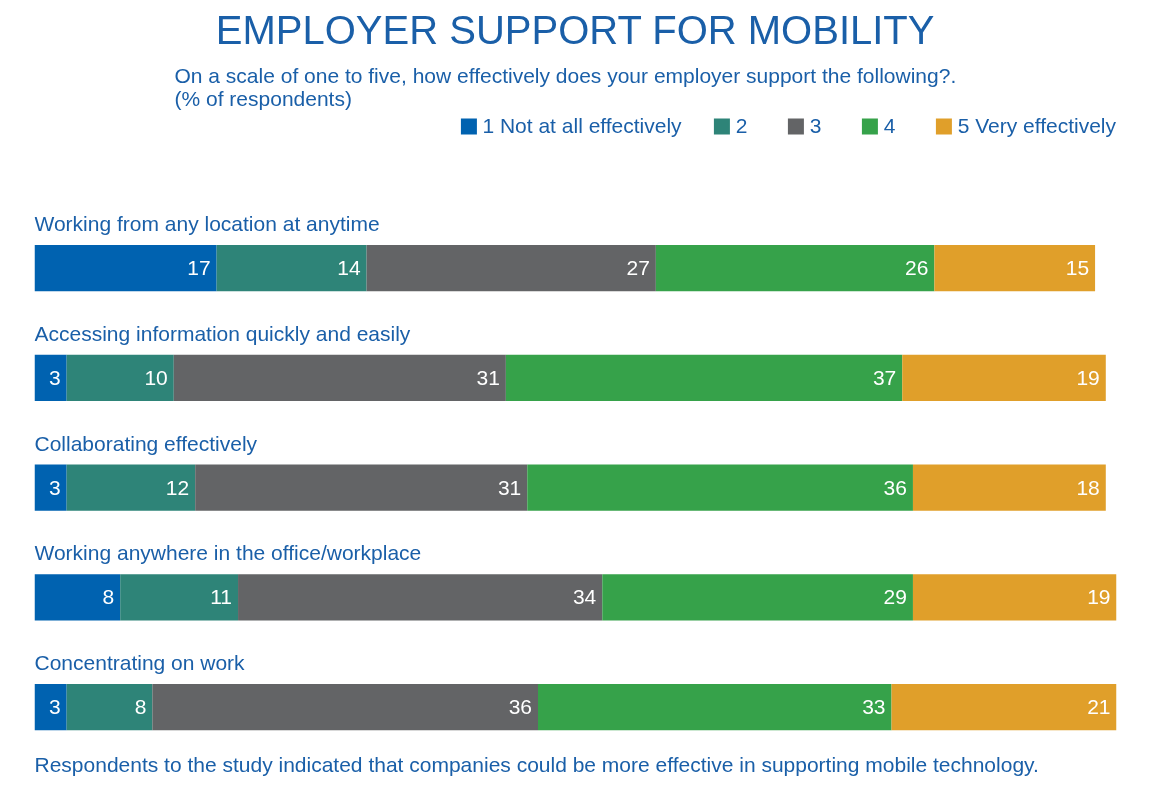  I want to click on y-tick-label: Working from any location at anytime, so click(207, 224).